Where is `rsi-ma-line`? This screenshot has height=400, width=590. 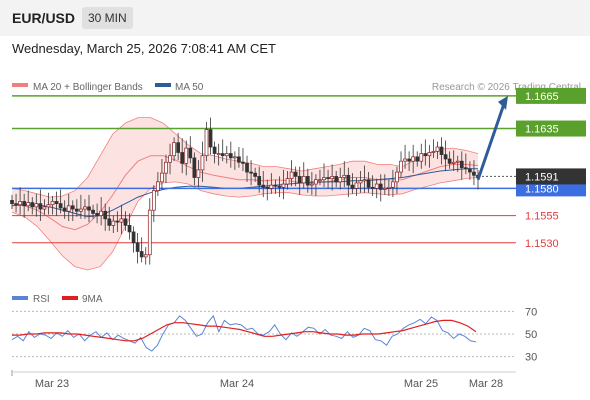 rsi-ma-line is located at coordinates (244, 330).